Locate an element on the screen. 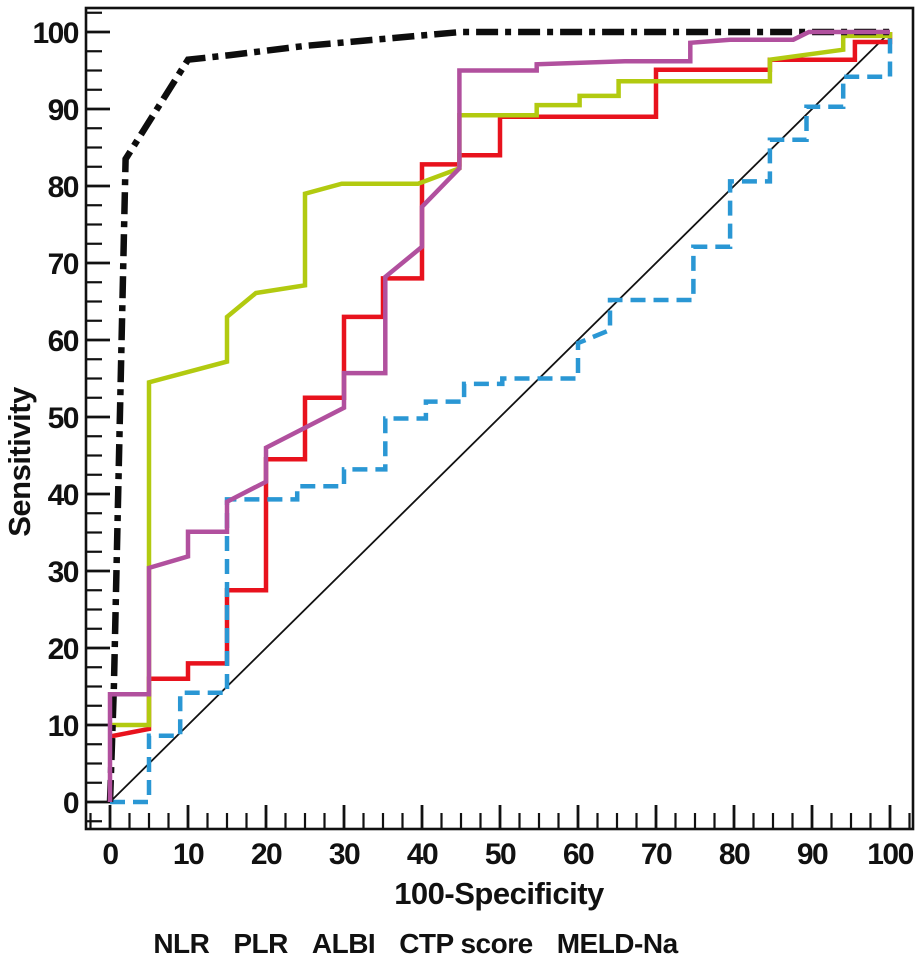  x-tick-label: 0 is located at coordinates (110, 854).